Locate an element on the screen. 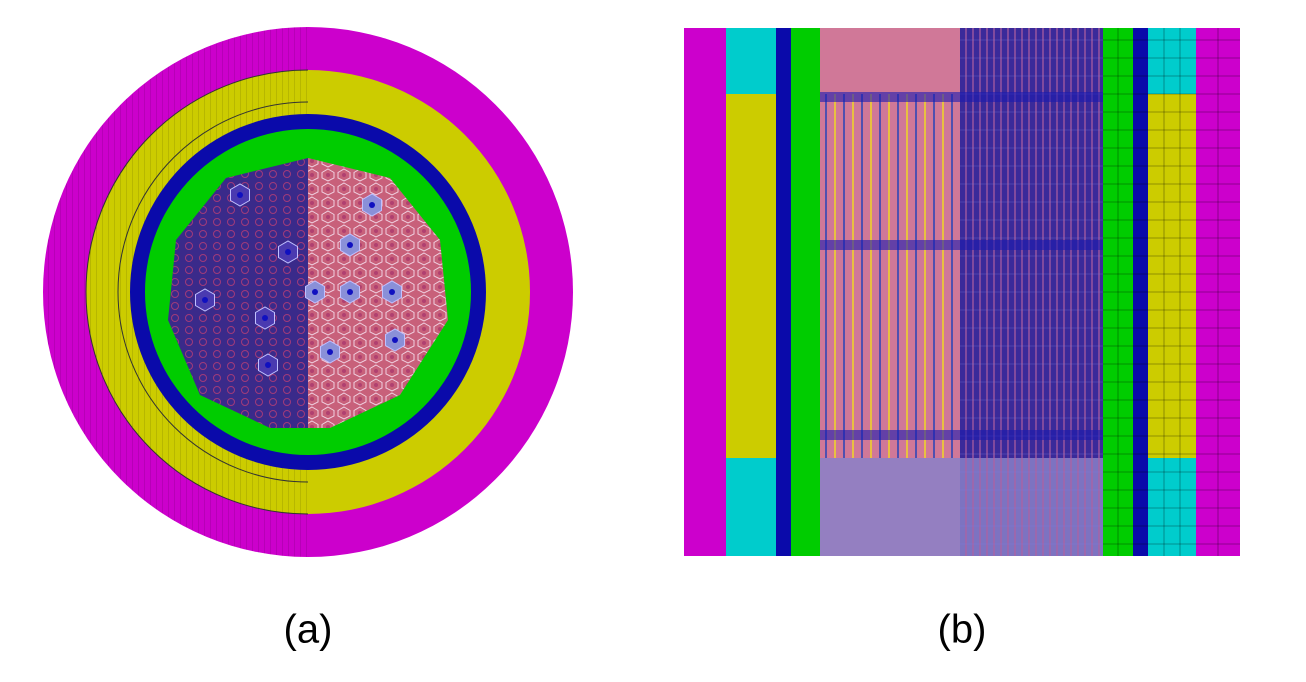 This screenshot has width=1306, height=682. assemblies is located at coordinates (300, 280).